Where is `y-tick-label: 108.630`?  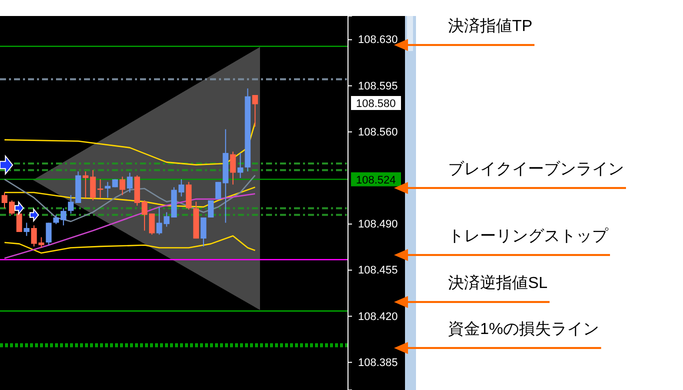 y-tick-label: 108.630 is located at coordinates (378, 40).